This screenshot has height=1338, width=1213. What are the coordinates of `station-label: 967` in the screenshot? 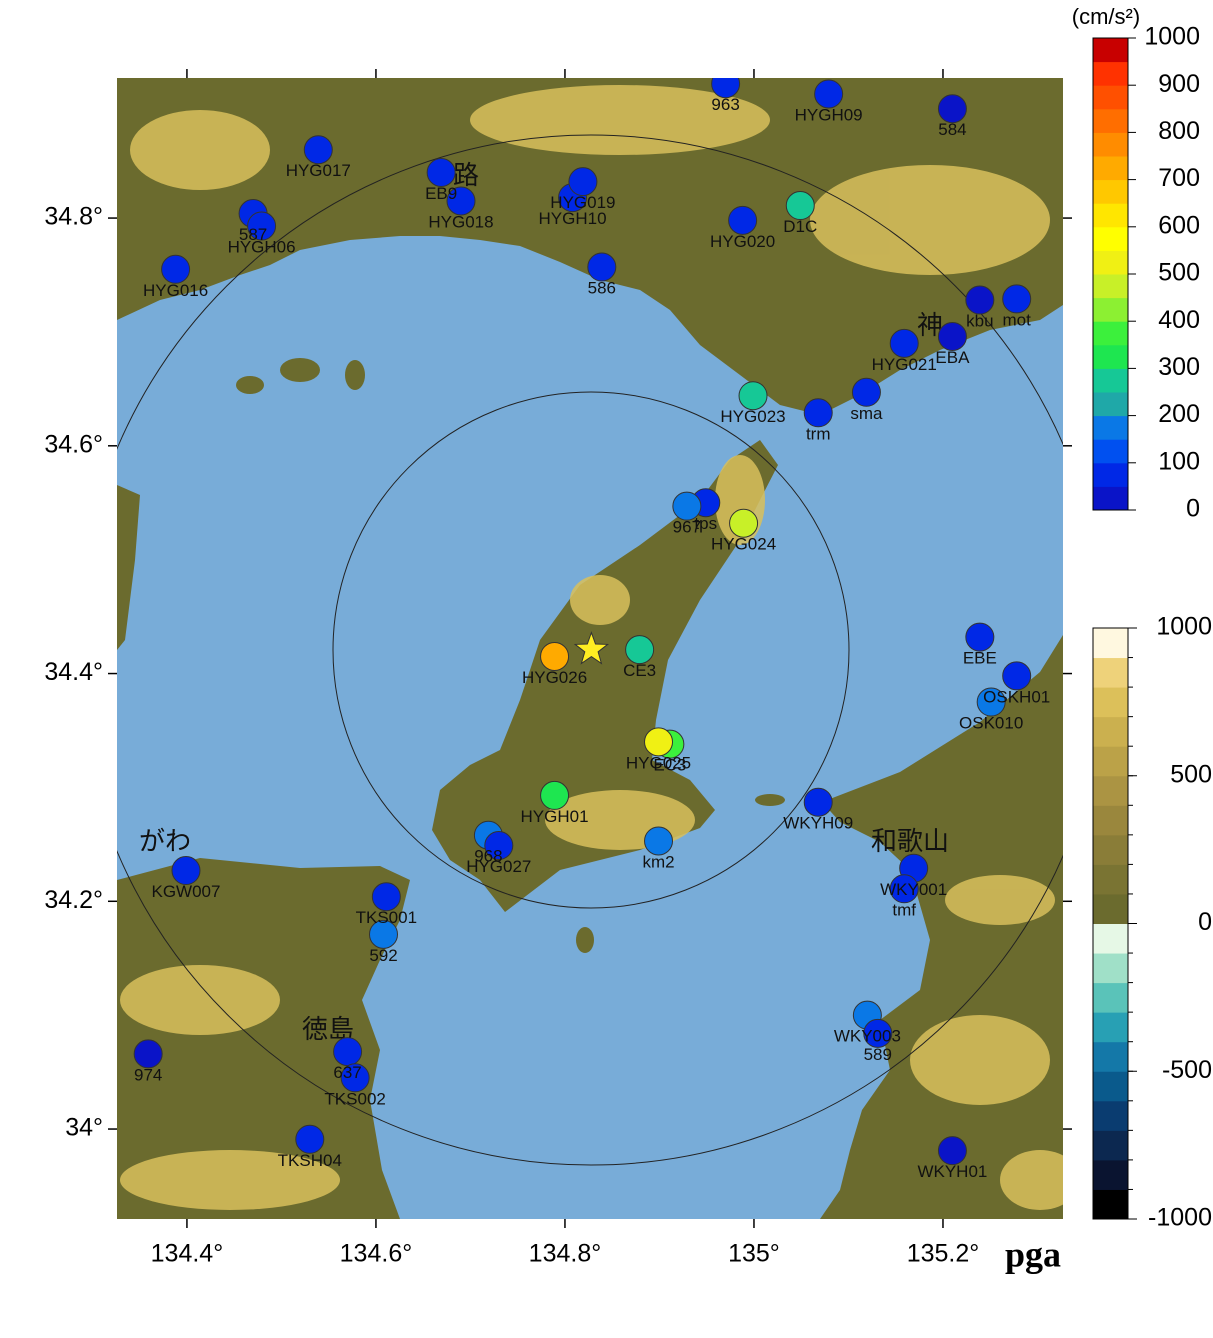 It's located at (687, 527).